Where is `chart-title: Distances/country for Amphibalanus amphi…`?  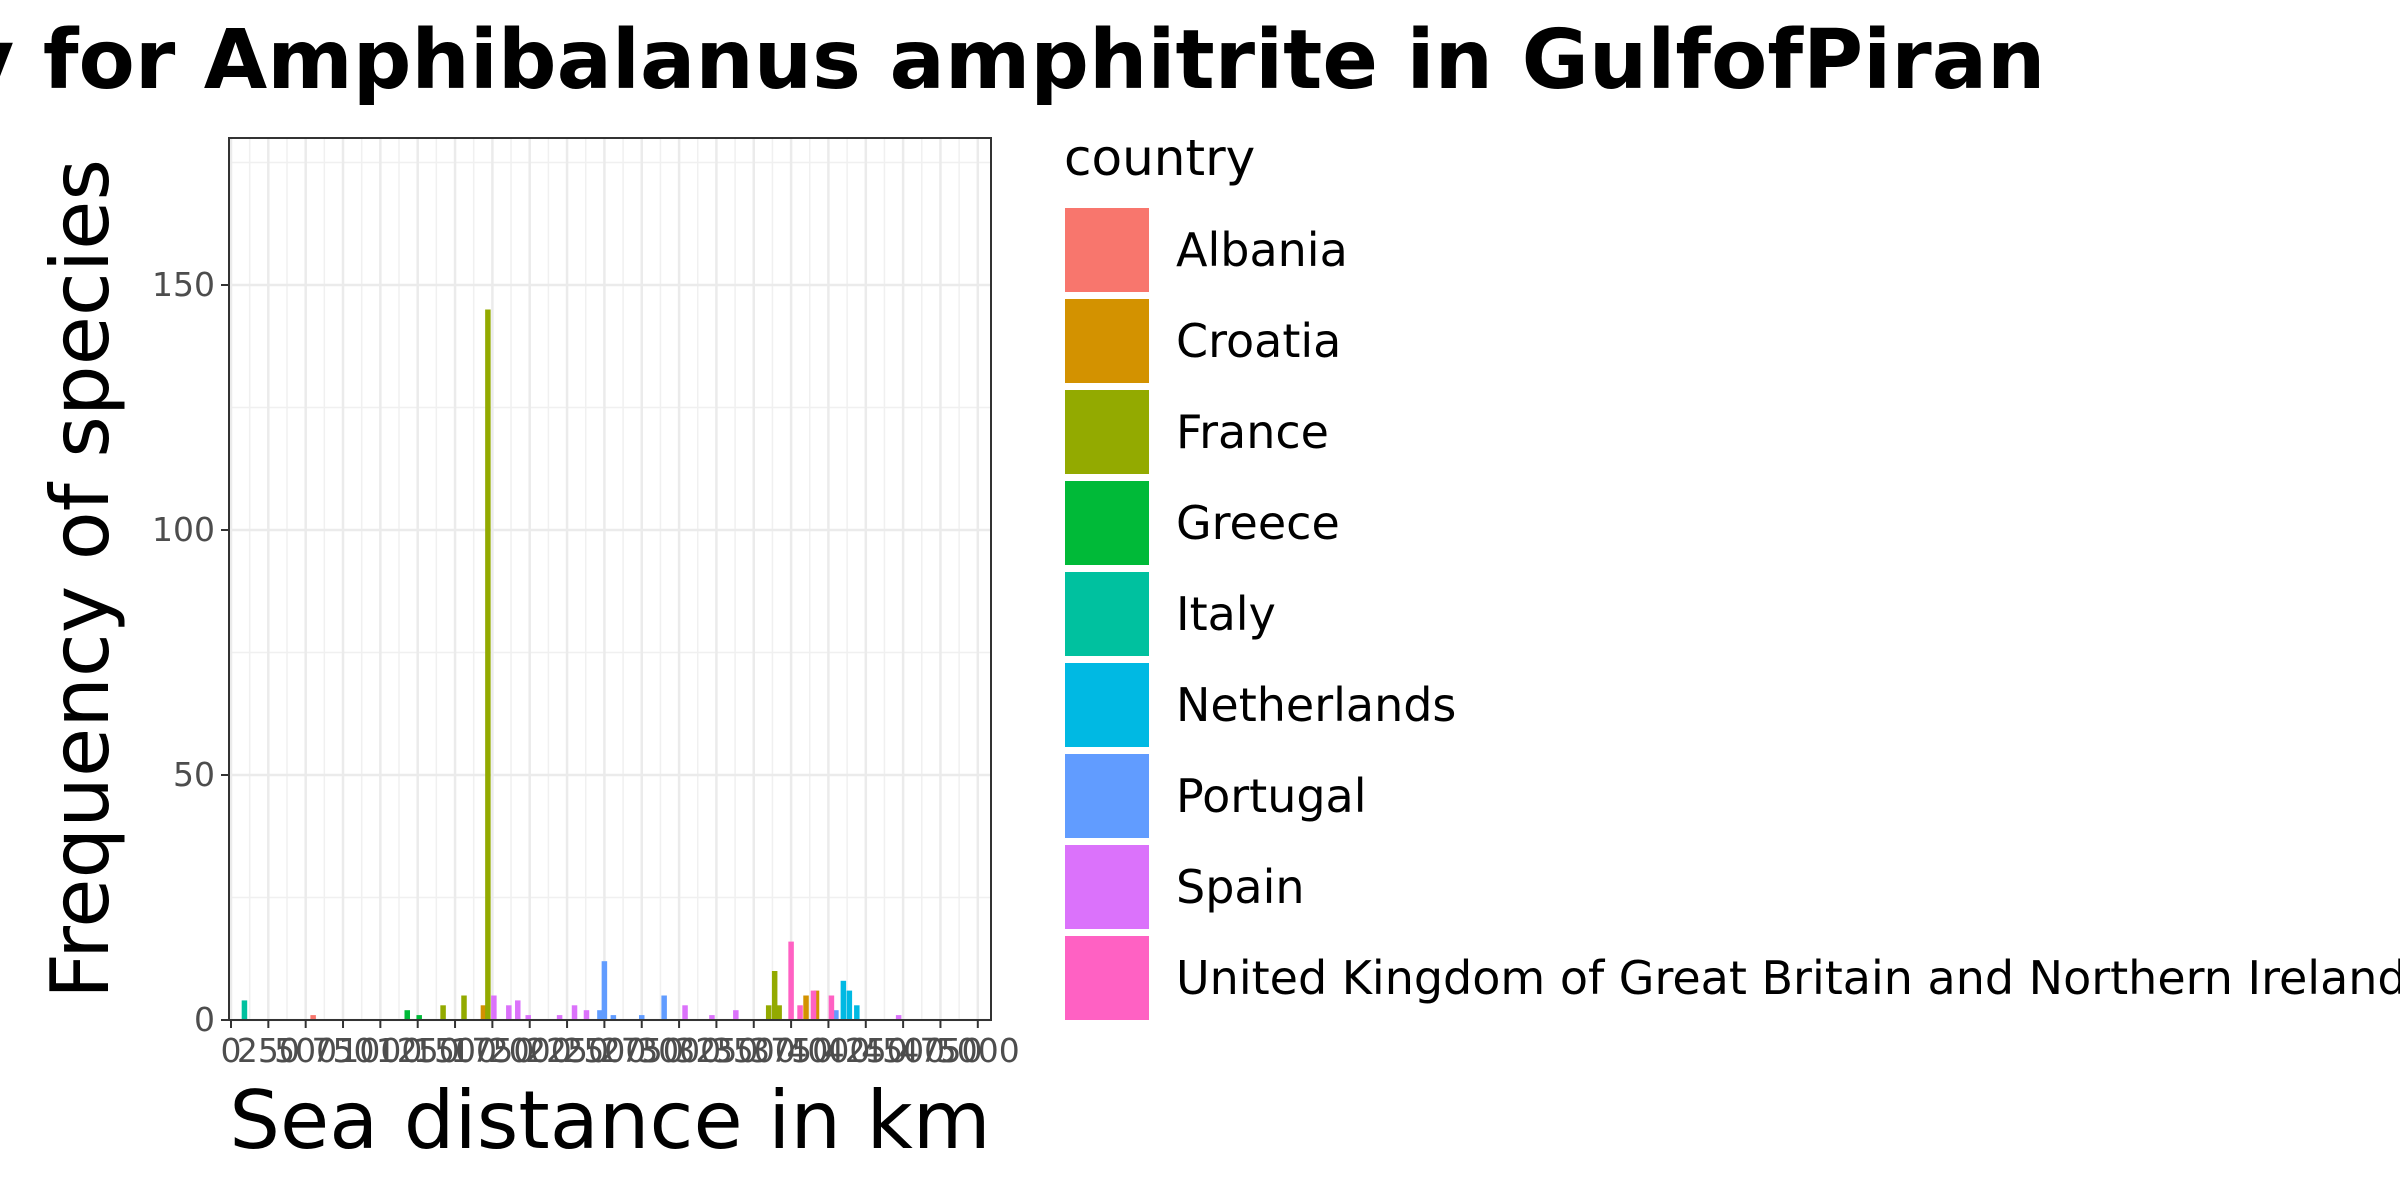 chart-title: Distances/country for Amphibalanus amphi… is located at coordinates (1022, 60).